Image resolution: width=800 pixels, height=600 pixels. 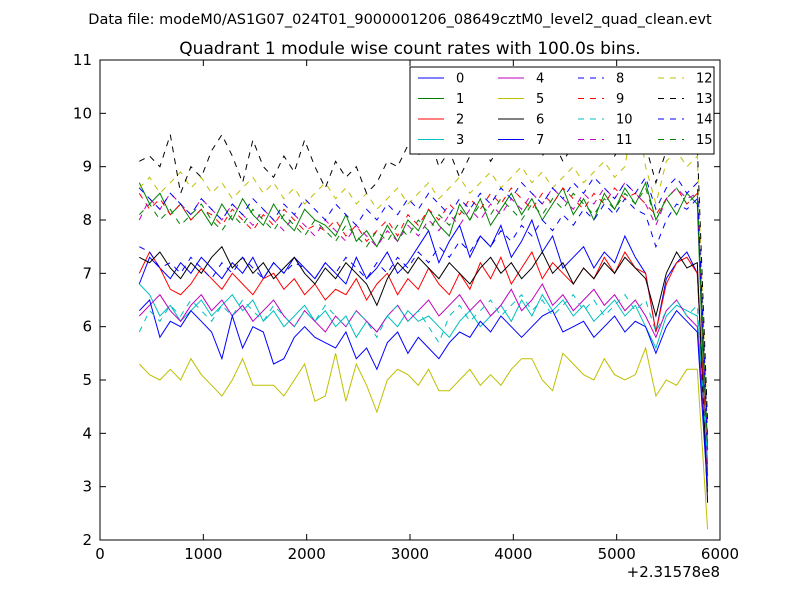 What do you see at coordinates (87, 273) in the screenshot?
I see `y-tick-label: 7` at bounding box center [87, 273].